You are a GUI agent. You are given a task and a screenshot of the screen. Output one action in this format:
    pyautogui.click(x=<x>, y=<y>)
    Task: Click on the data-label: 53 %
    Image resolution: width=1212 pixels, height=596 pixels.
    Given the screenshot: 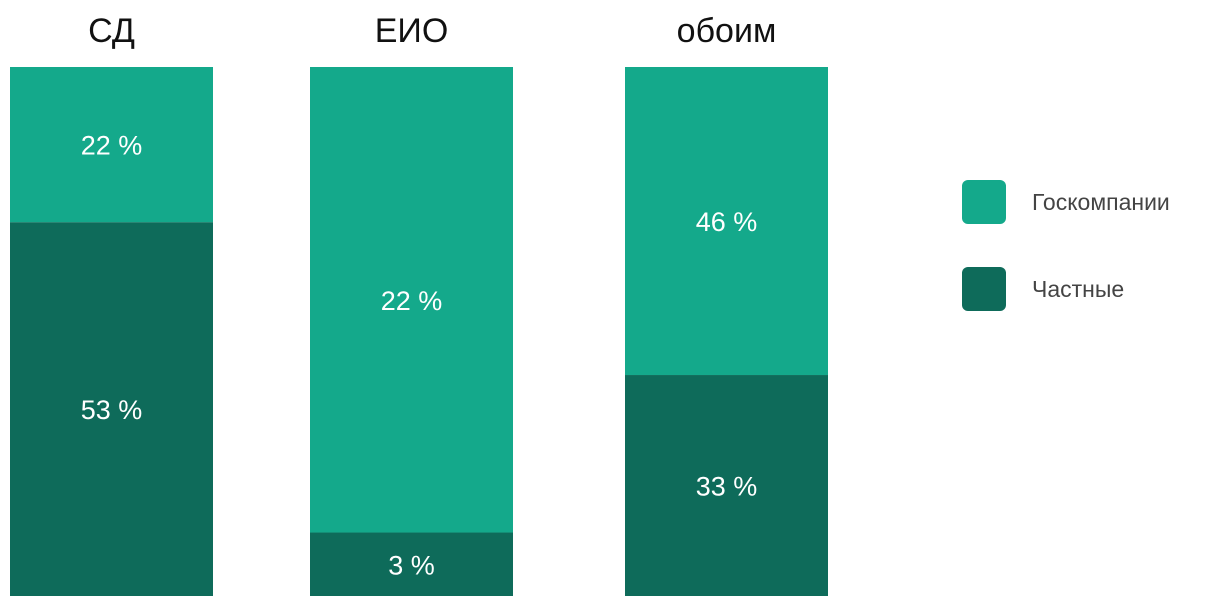 What is the action you would take?
    pyautogui.click(x=112, y=410)
    